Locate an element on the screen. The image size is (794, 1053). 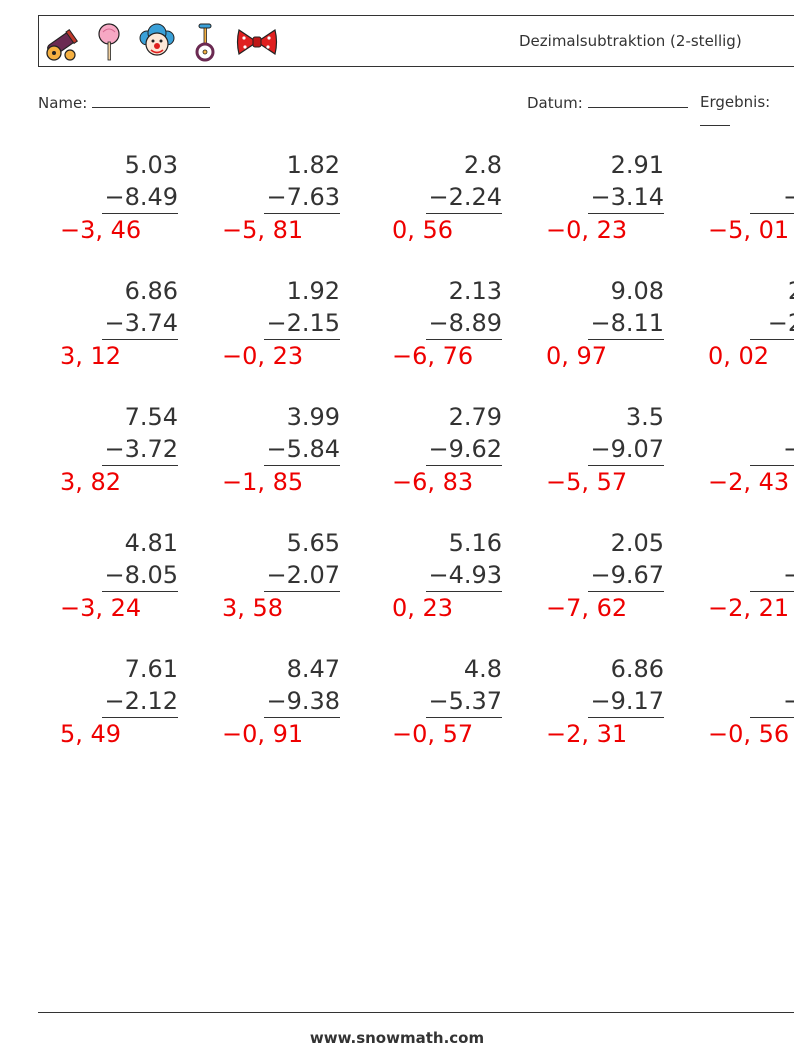
answer-value: −2, 31 is located at coordinates (587, 734).